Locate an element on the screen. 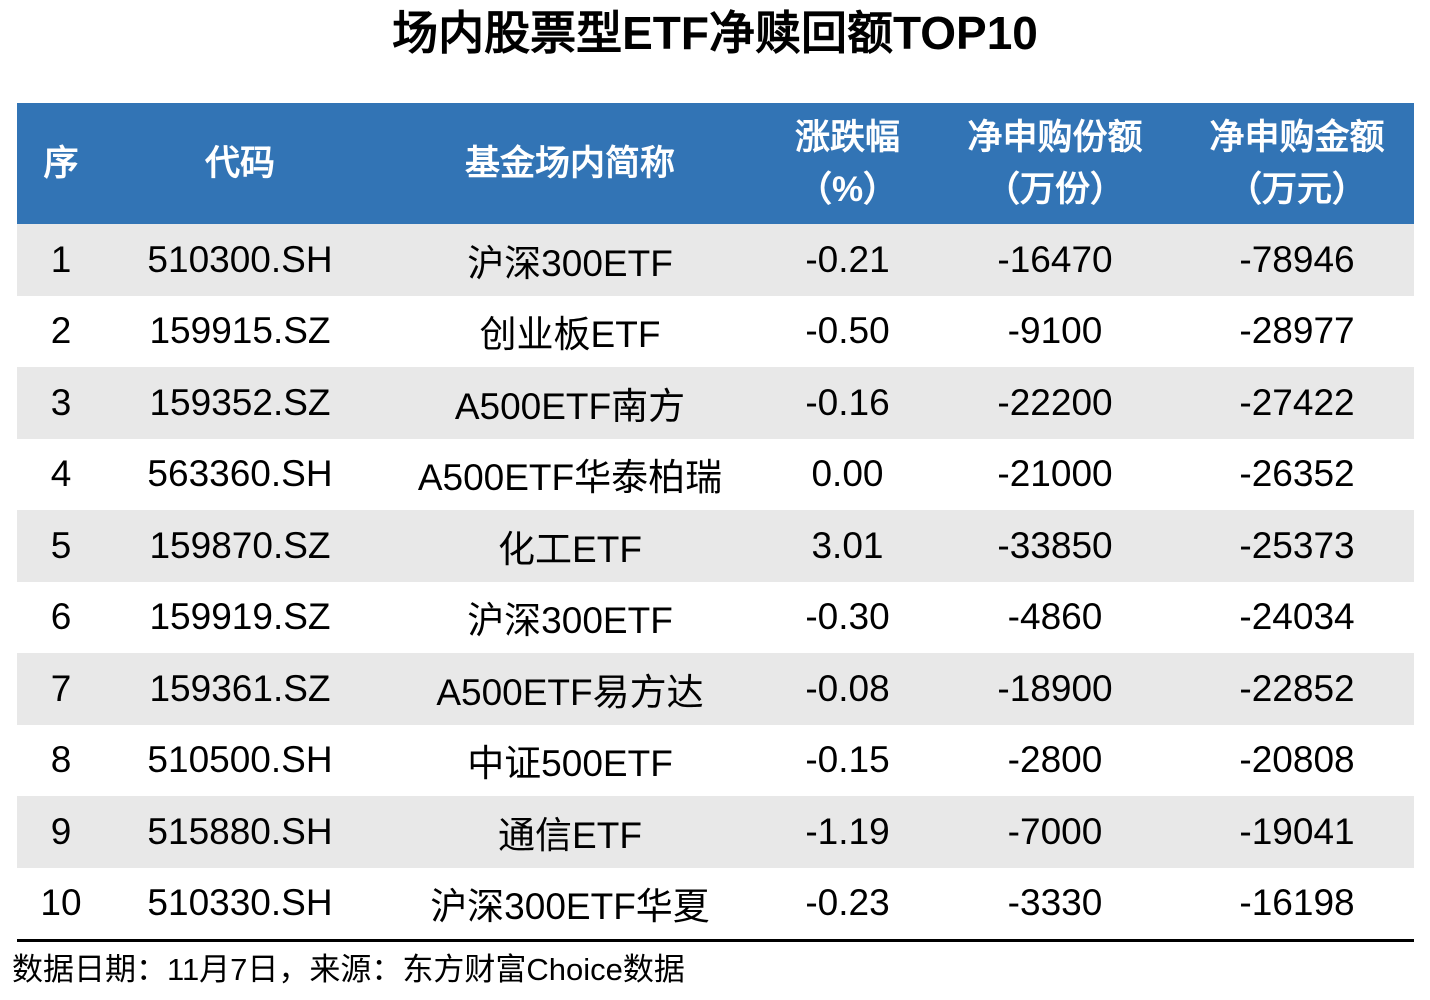 The height and width of the screenshot is (1000, 1430). header-seq-label: 序 is located at coordinates (61, 163).